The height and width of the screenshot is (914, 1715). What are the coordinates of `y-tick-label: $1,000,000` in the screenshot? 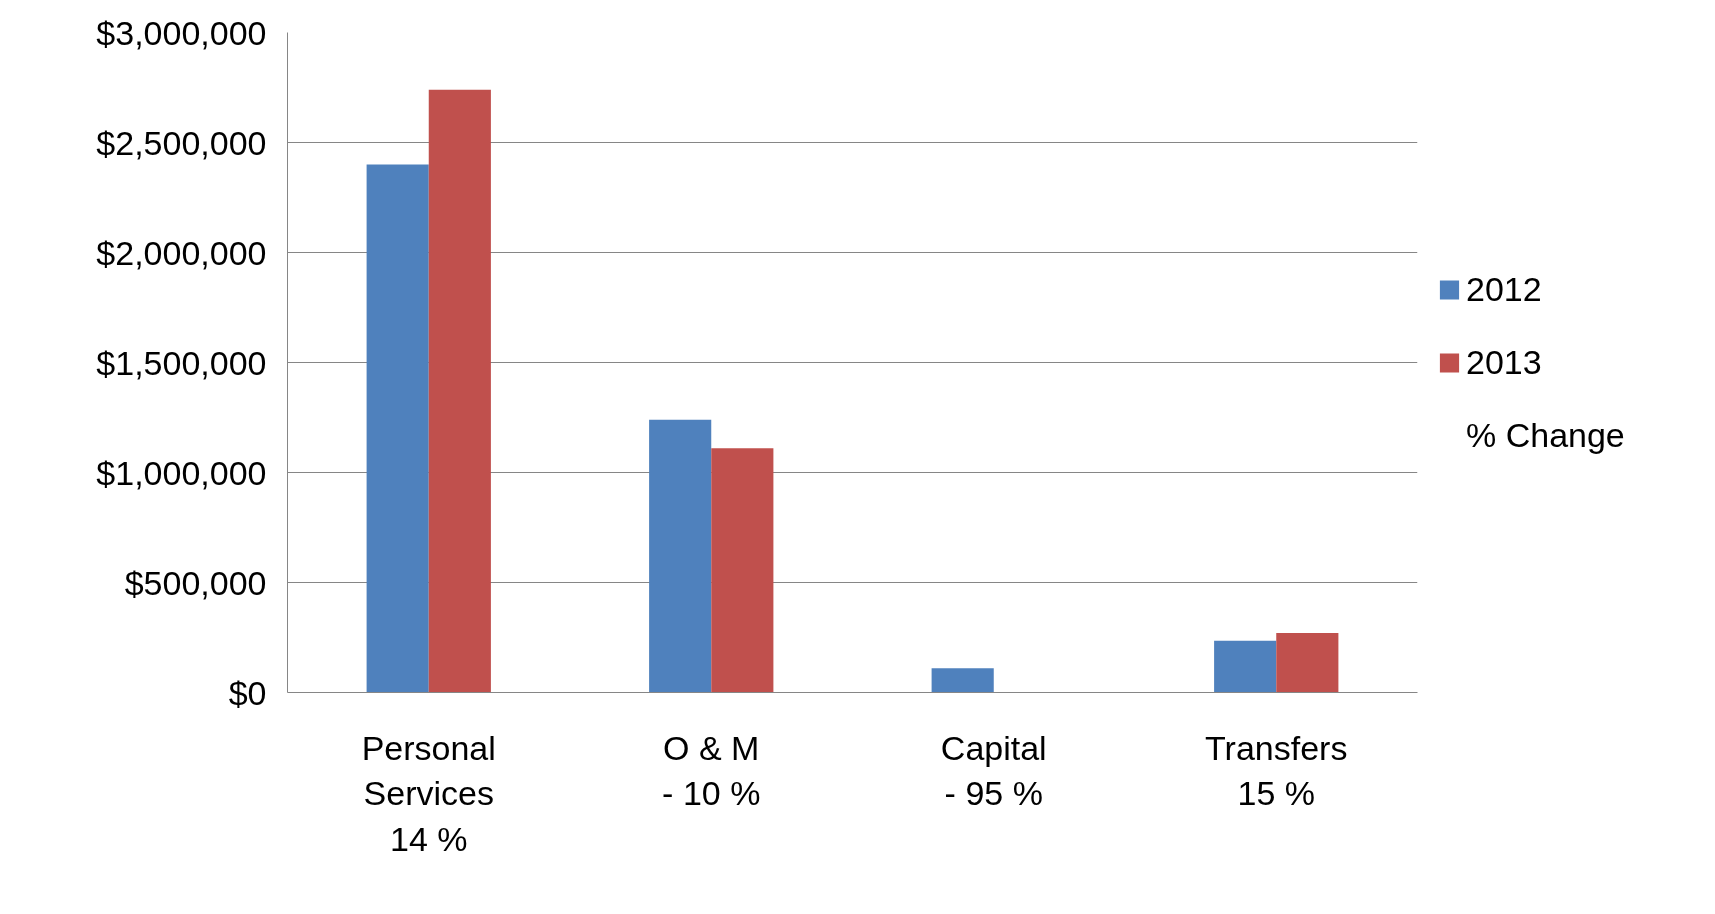 It's located at (181, 472).